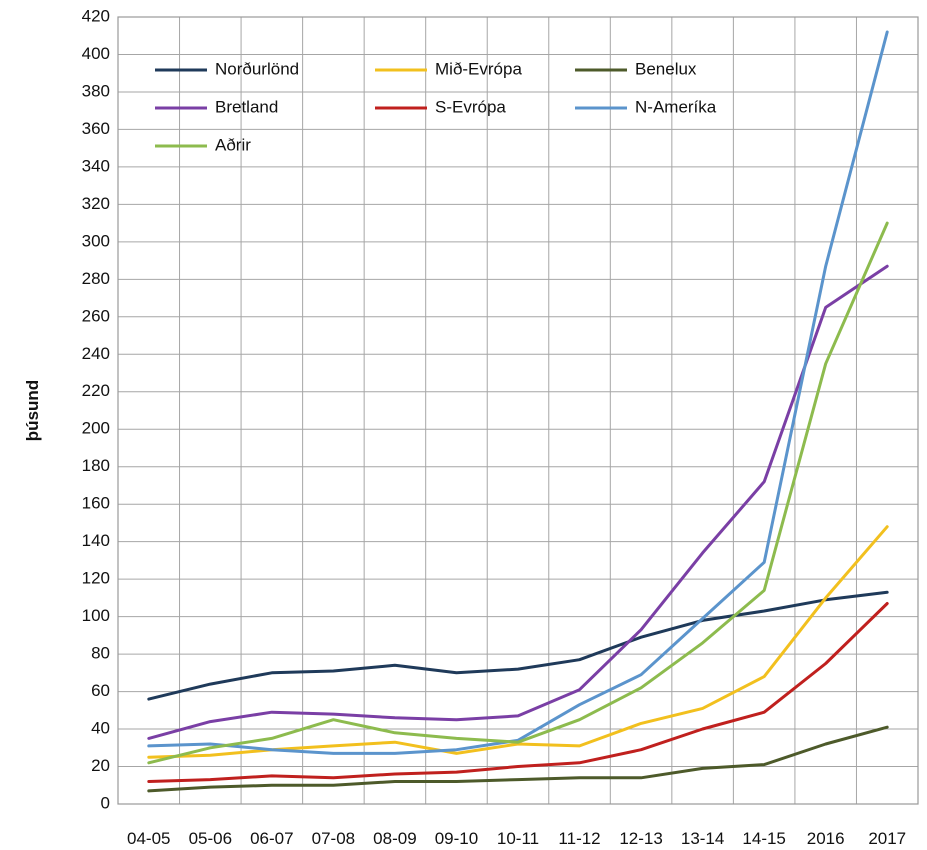 The height and width of the screenshot is (850, 927). What do you see at coordinates (96, 128) in the screenshot?
I see `y-tick-label: 360` at bounding box center [96, 128].